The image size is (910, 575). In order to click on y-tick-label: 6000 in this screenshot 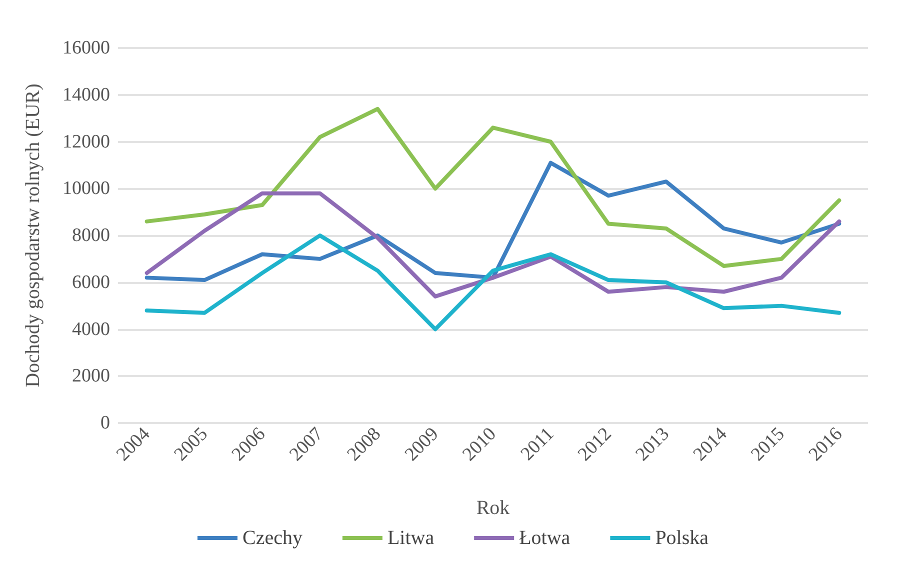, I will do `click(91, 282)`.